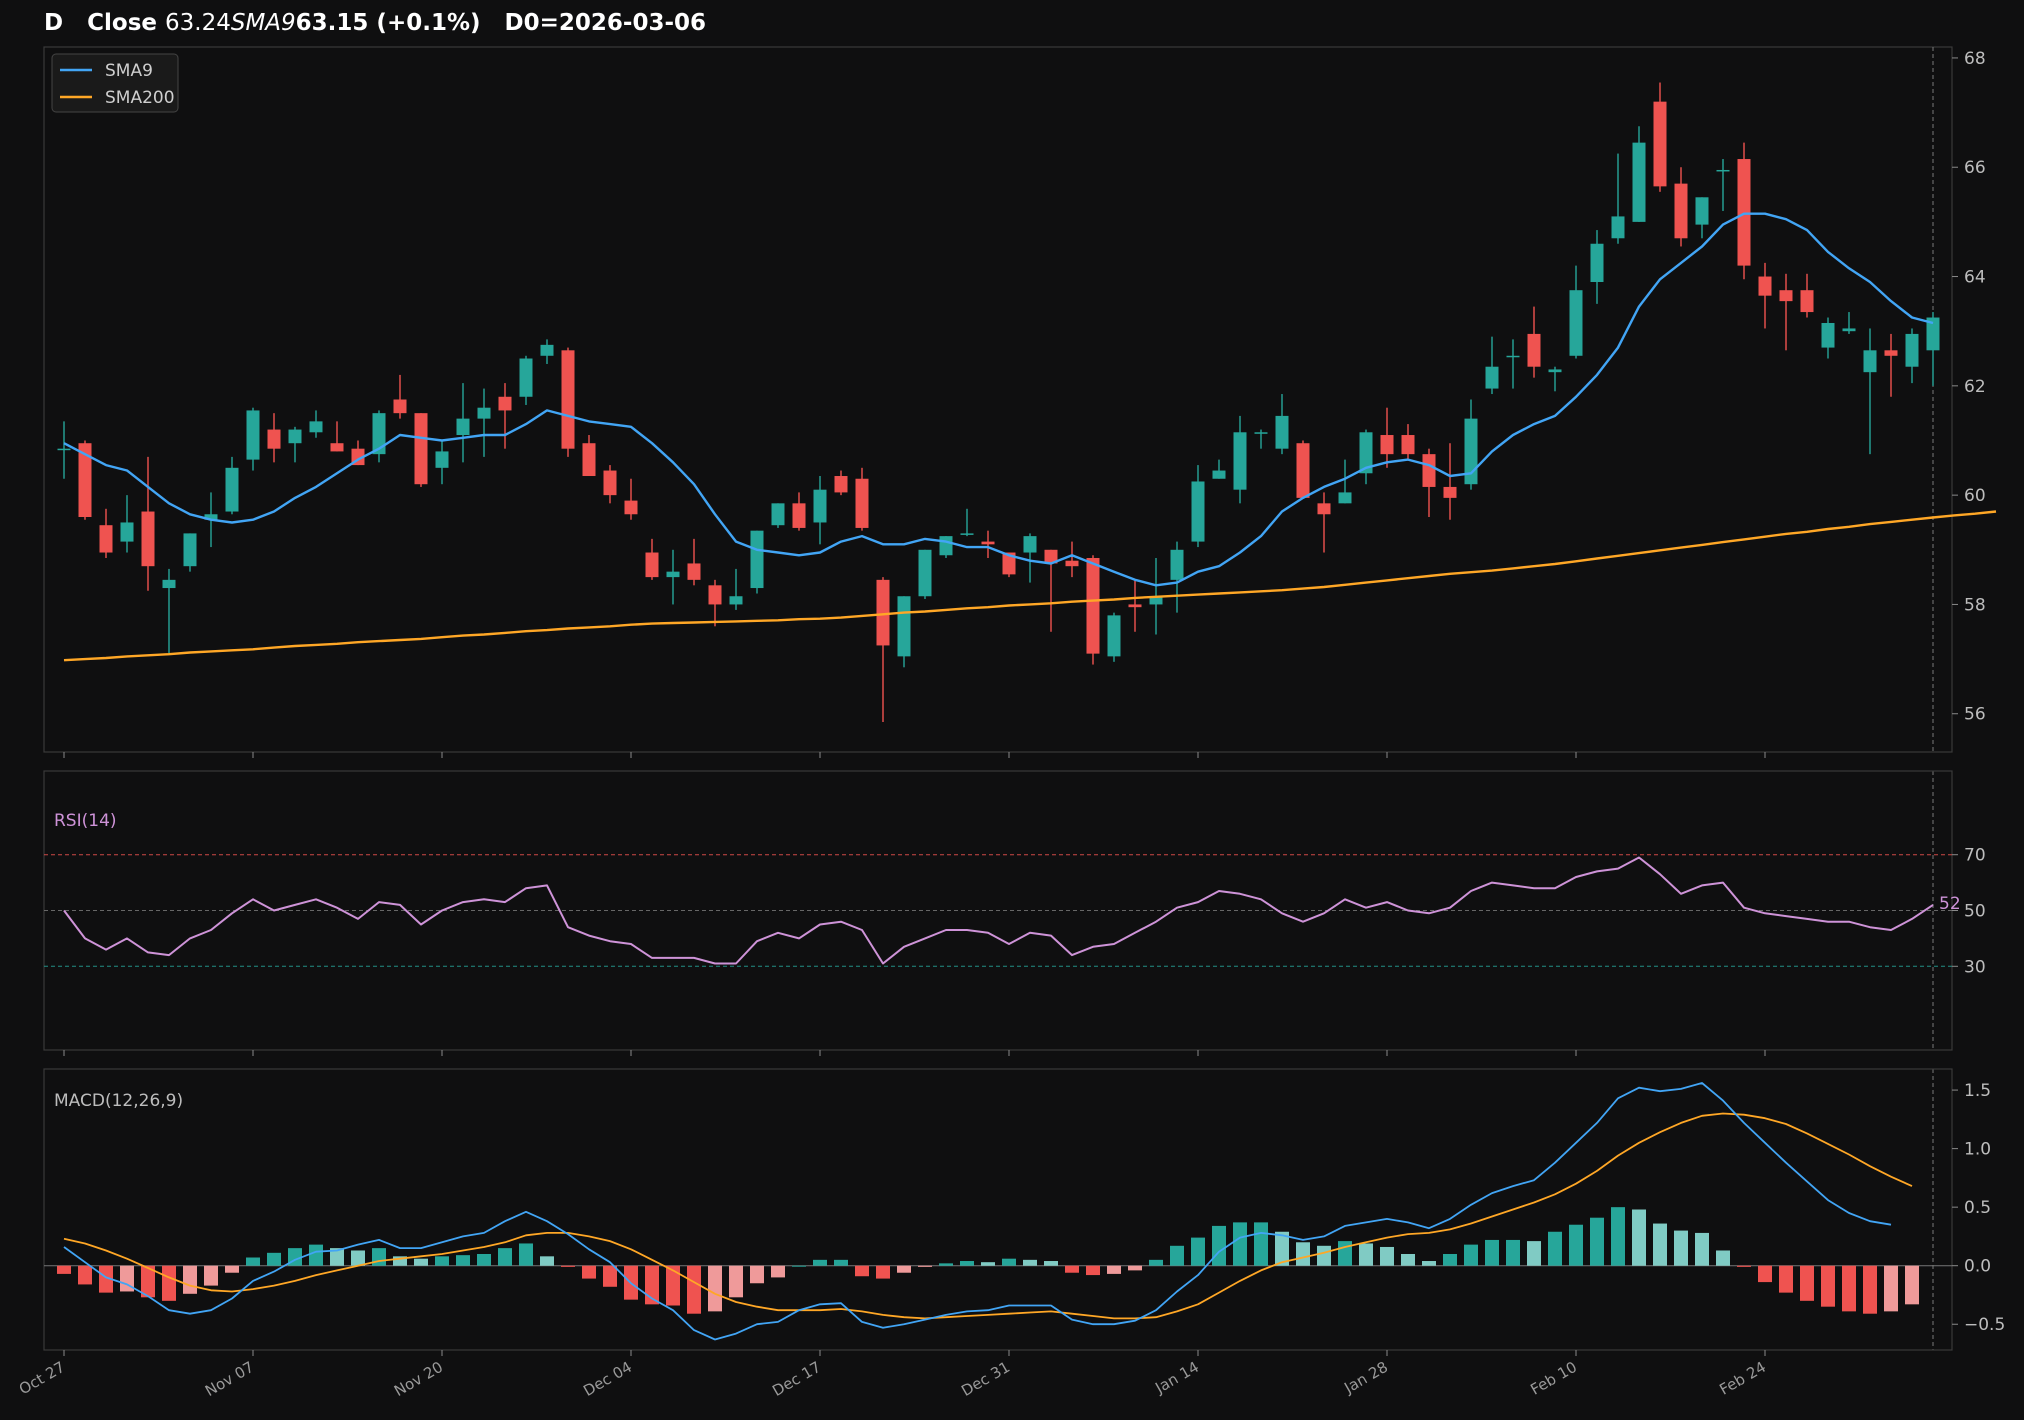 This screenshot has width=2024, height=1420. I want to click on price-ytick-label: 56, so click(1975, 715).